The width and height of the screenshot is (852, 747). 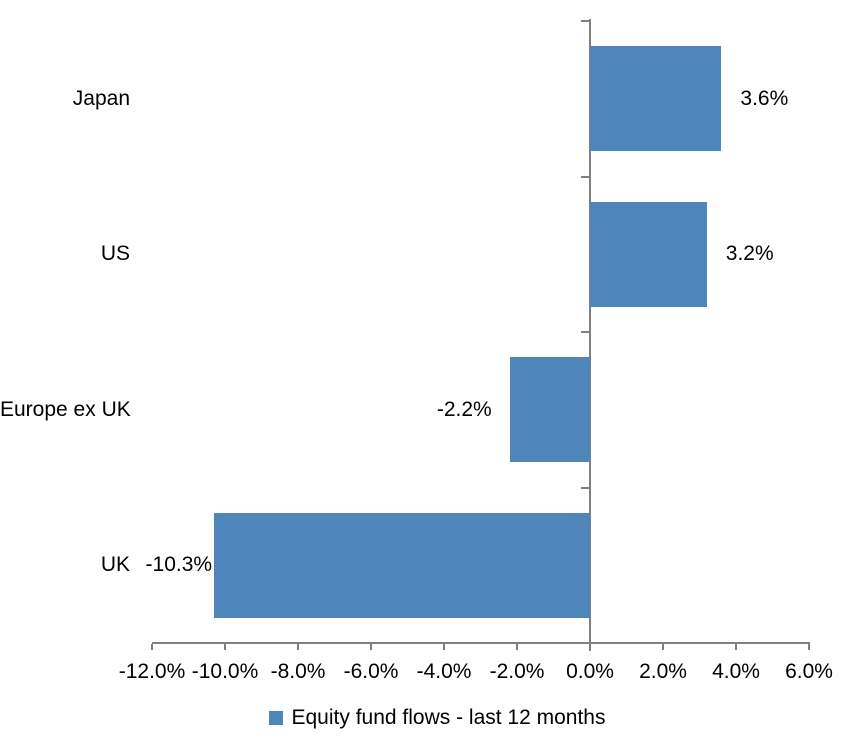 What do you see at coordinates (549, 410) in the screenshot?
I see `bar-europe-ex-uk` at bounding box center [549, 410].